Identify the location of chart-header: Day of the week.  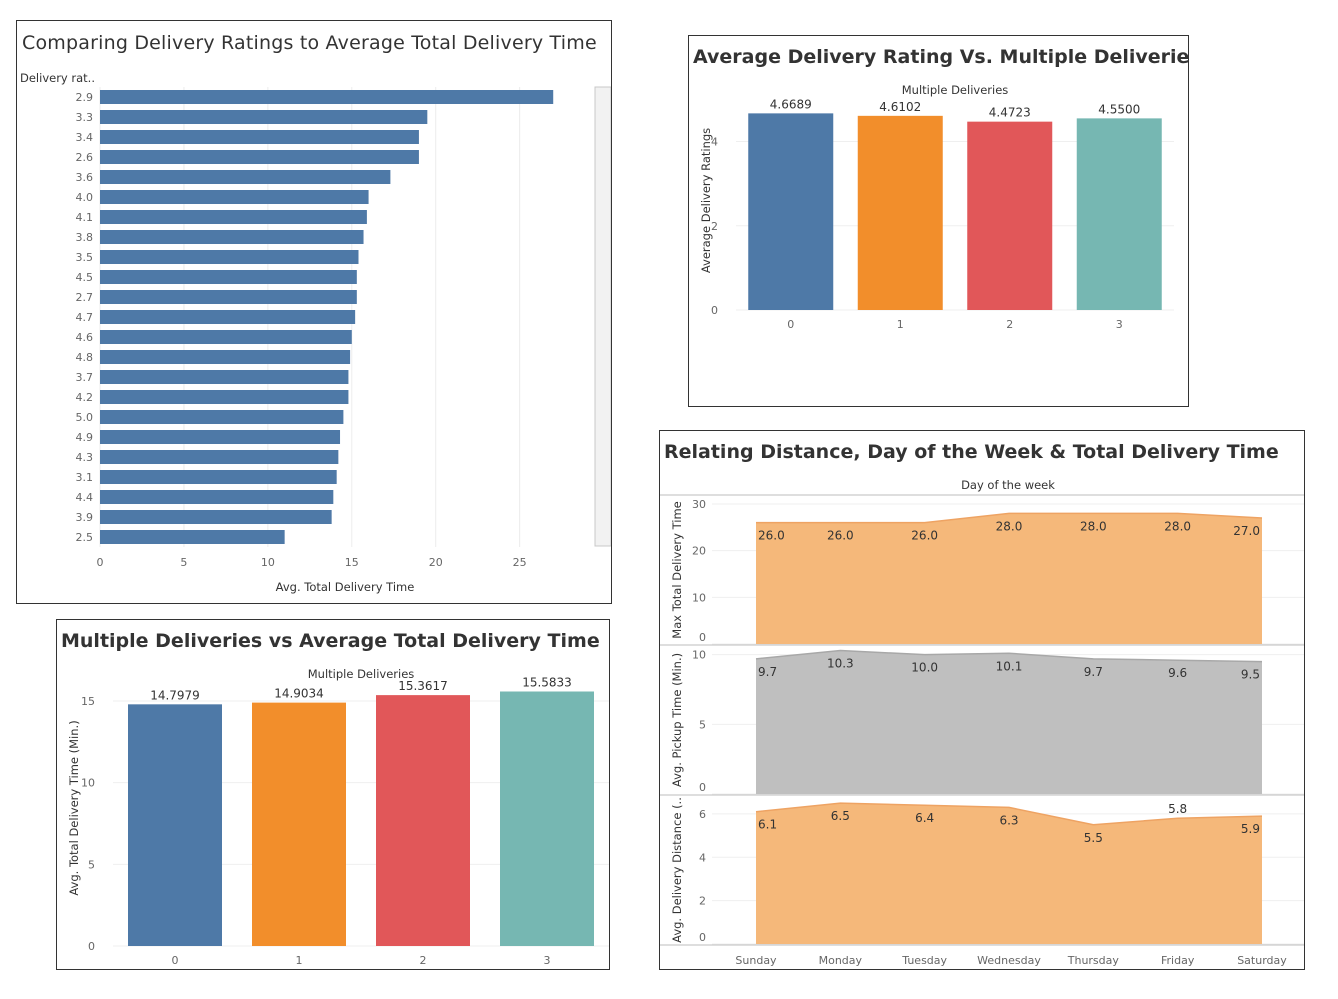
(1008, 485).